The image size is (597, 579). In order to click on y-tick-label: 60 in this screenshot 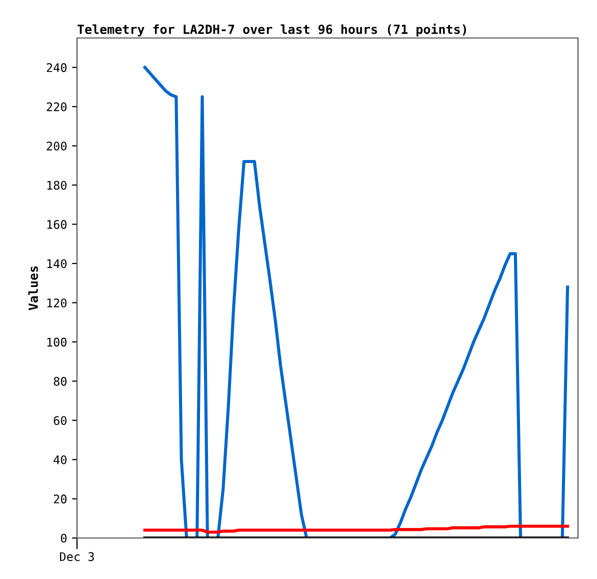, I will do `click(60, 421)`.